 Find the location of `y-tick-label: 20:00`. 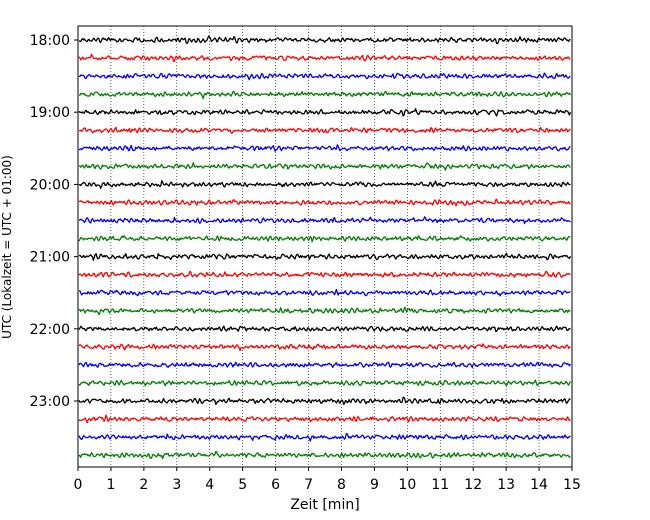

y-tick-label: 20:00 is located at coordinates (50, 185).